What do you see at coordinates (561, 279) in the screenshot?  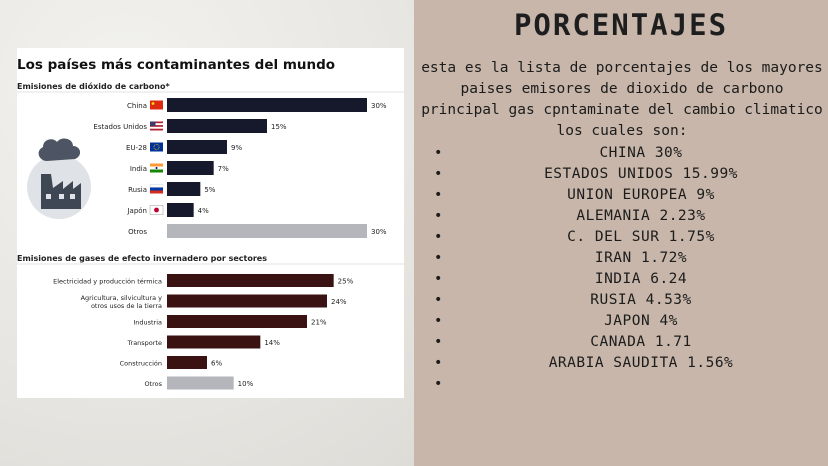 I see `list-item: • INDIA 6.24` at bounding box center [561, 279].